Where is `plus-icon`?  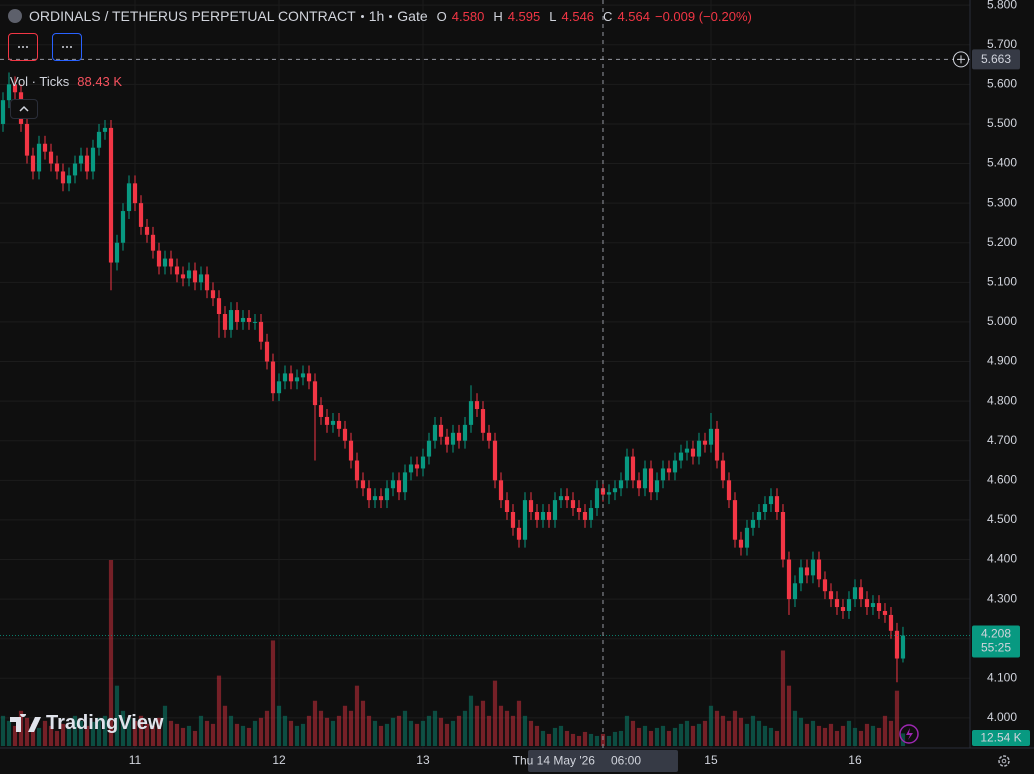
plus-icon is located at coordinates (961, 59).